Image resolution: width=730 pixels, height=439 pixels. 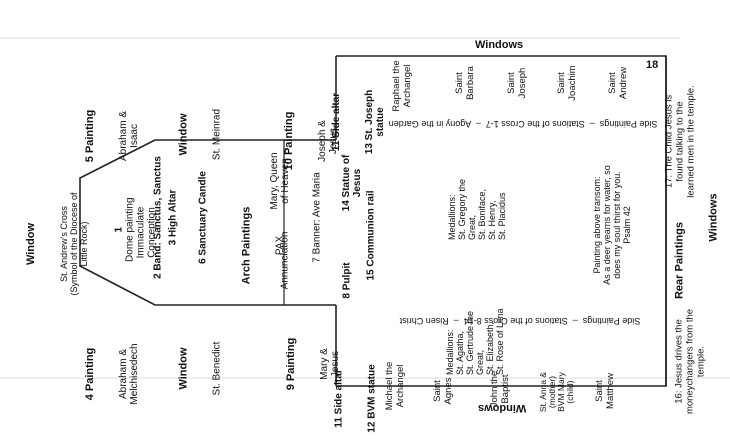 I want to click on window-left-4: St. Anna & (mother) BVM Mary (child), so click(x=556, y=392).